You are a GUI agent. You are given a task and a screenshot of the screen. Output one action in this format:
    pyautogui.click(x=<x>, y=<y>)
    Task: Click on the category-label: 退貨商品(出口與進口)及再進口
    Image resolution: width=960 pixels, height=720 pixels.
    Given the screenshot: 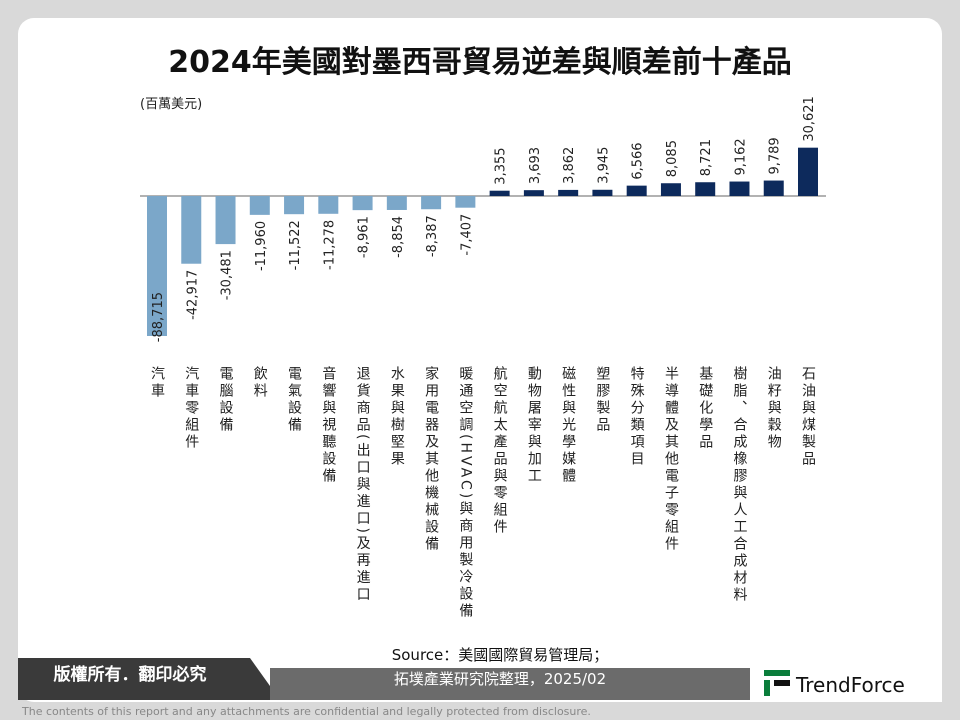 What is the action you would take?
    pyautogui.click(x=363, y=485)
    